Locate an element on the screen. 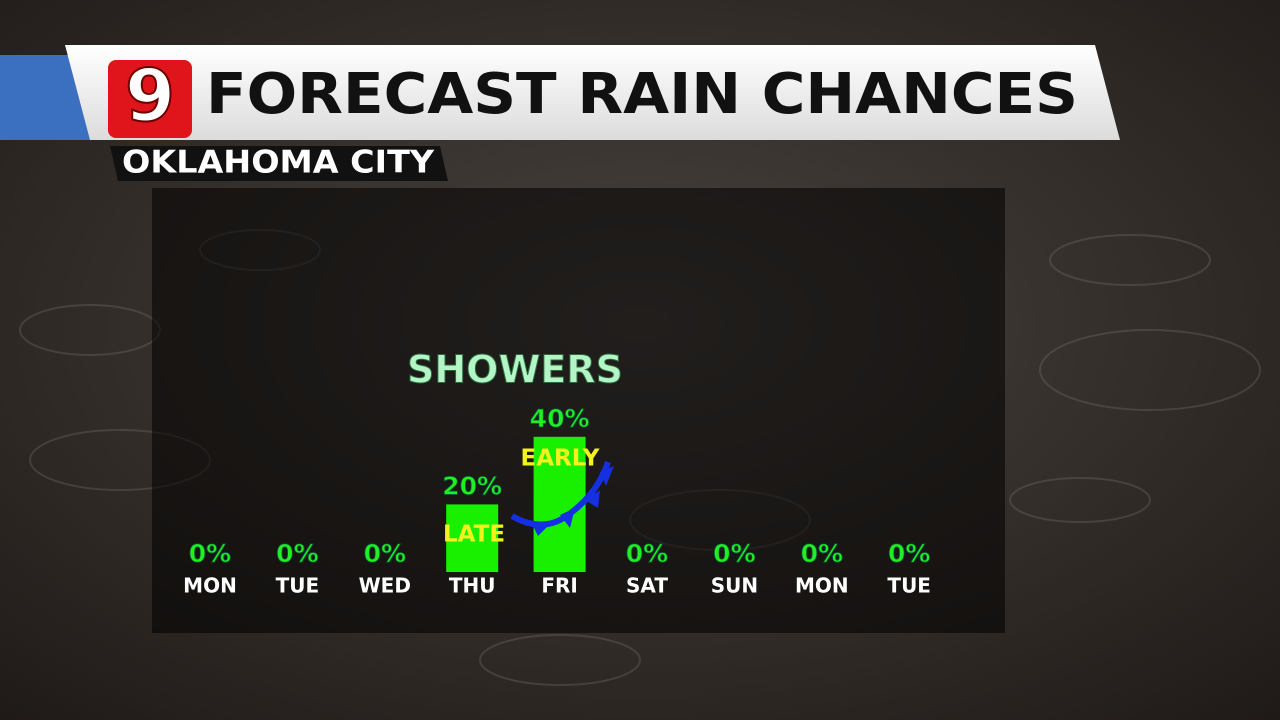 The height and width of the screenshot is (720, 1280). logo: 9 is located at coordinates (150, 96).